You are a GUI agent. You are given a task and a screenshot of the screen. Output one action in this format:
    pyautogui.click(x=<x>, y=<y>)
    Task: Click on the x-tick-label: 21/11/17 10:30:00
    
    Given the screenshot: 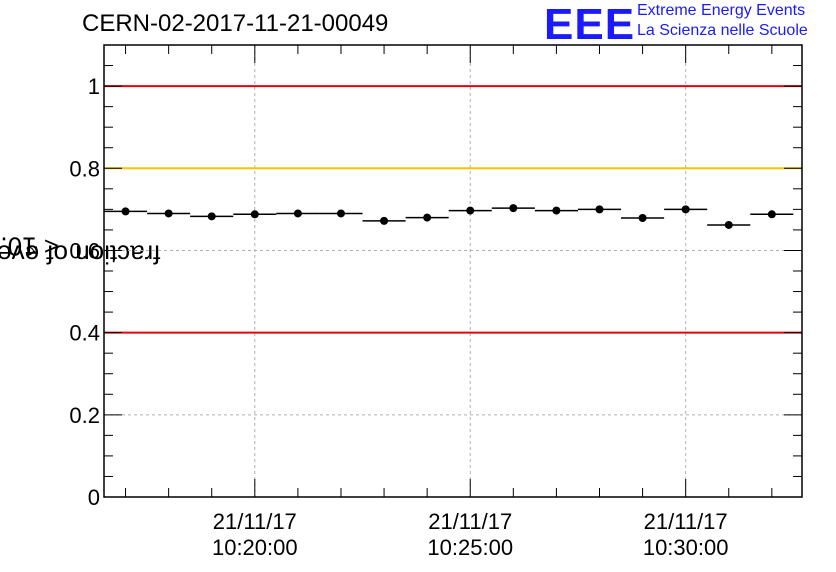 What is the action you would take?
    pyautogui.click(x=686, y=535)
    